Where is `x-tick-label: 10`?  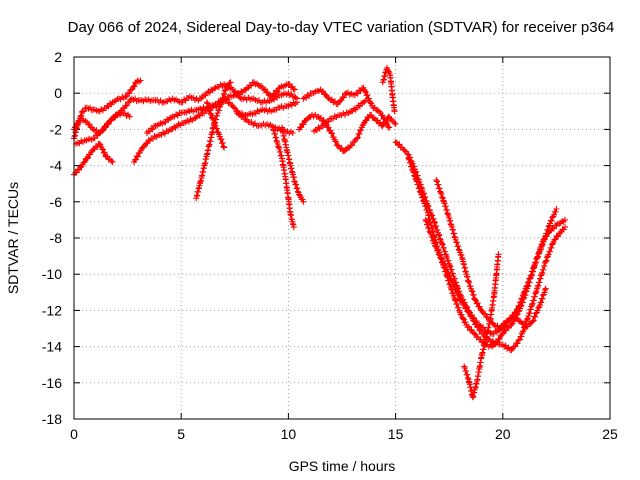 x-tick-label: 10 is located at coordinates (289, 434).